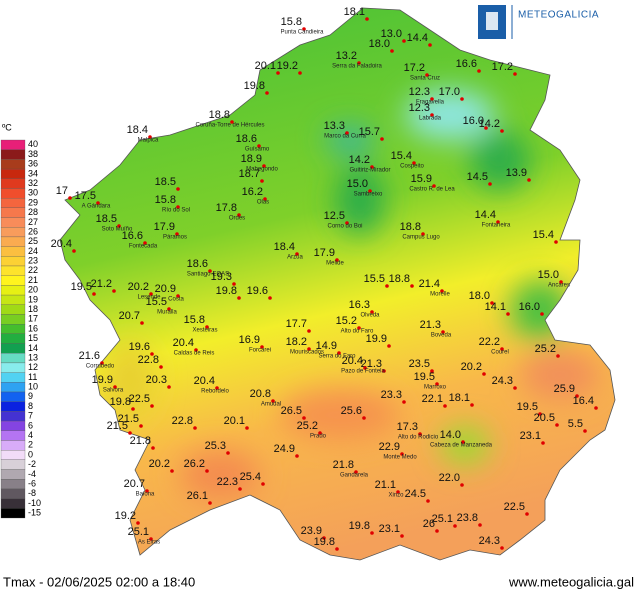  What do you see at coordinates (346, 56) in the screenshot?
I see `station-value: 13.2` at bounding box center [346, 56].